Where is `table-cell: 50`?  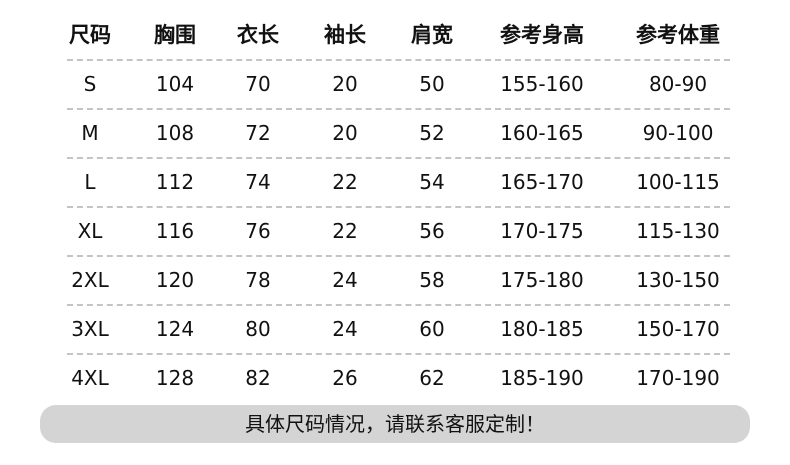 table-cell: 50 is located at coordinates (432, 84).